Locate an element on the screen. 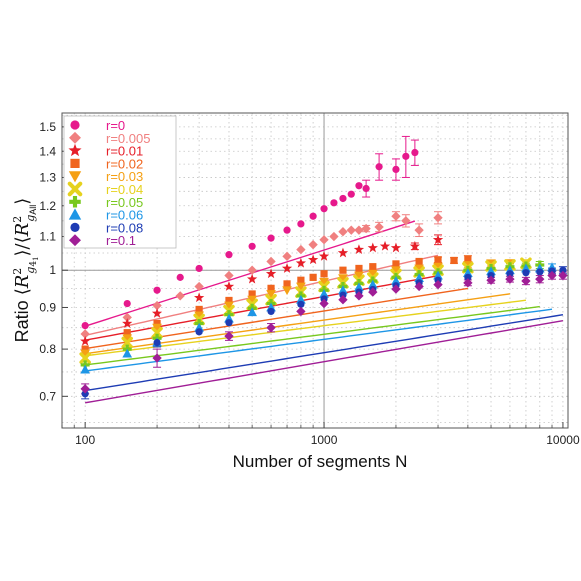 The width and height of the screenshot is (581, 581). y-title-close-bracket-2: ⟩ is located at coordinates (22, 201).